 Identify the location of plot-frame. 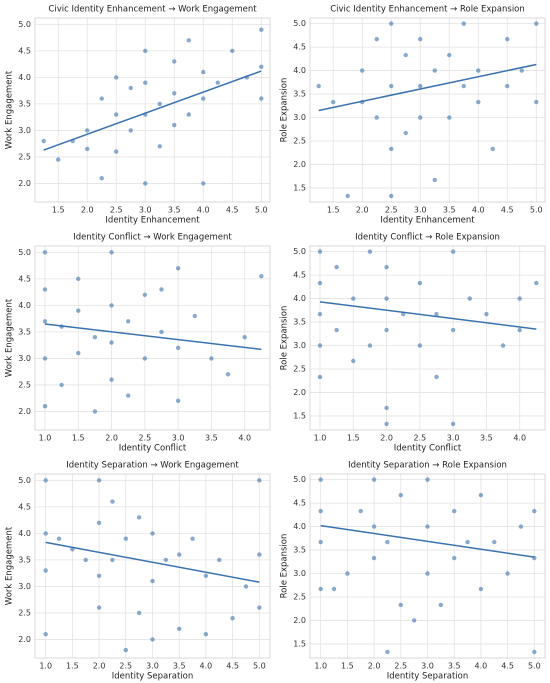
(152, 338).